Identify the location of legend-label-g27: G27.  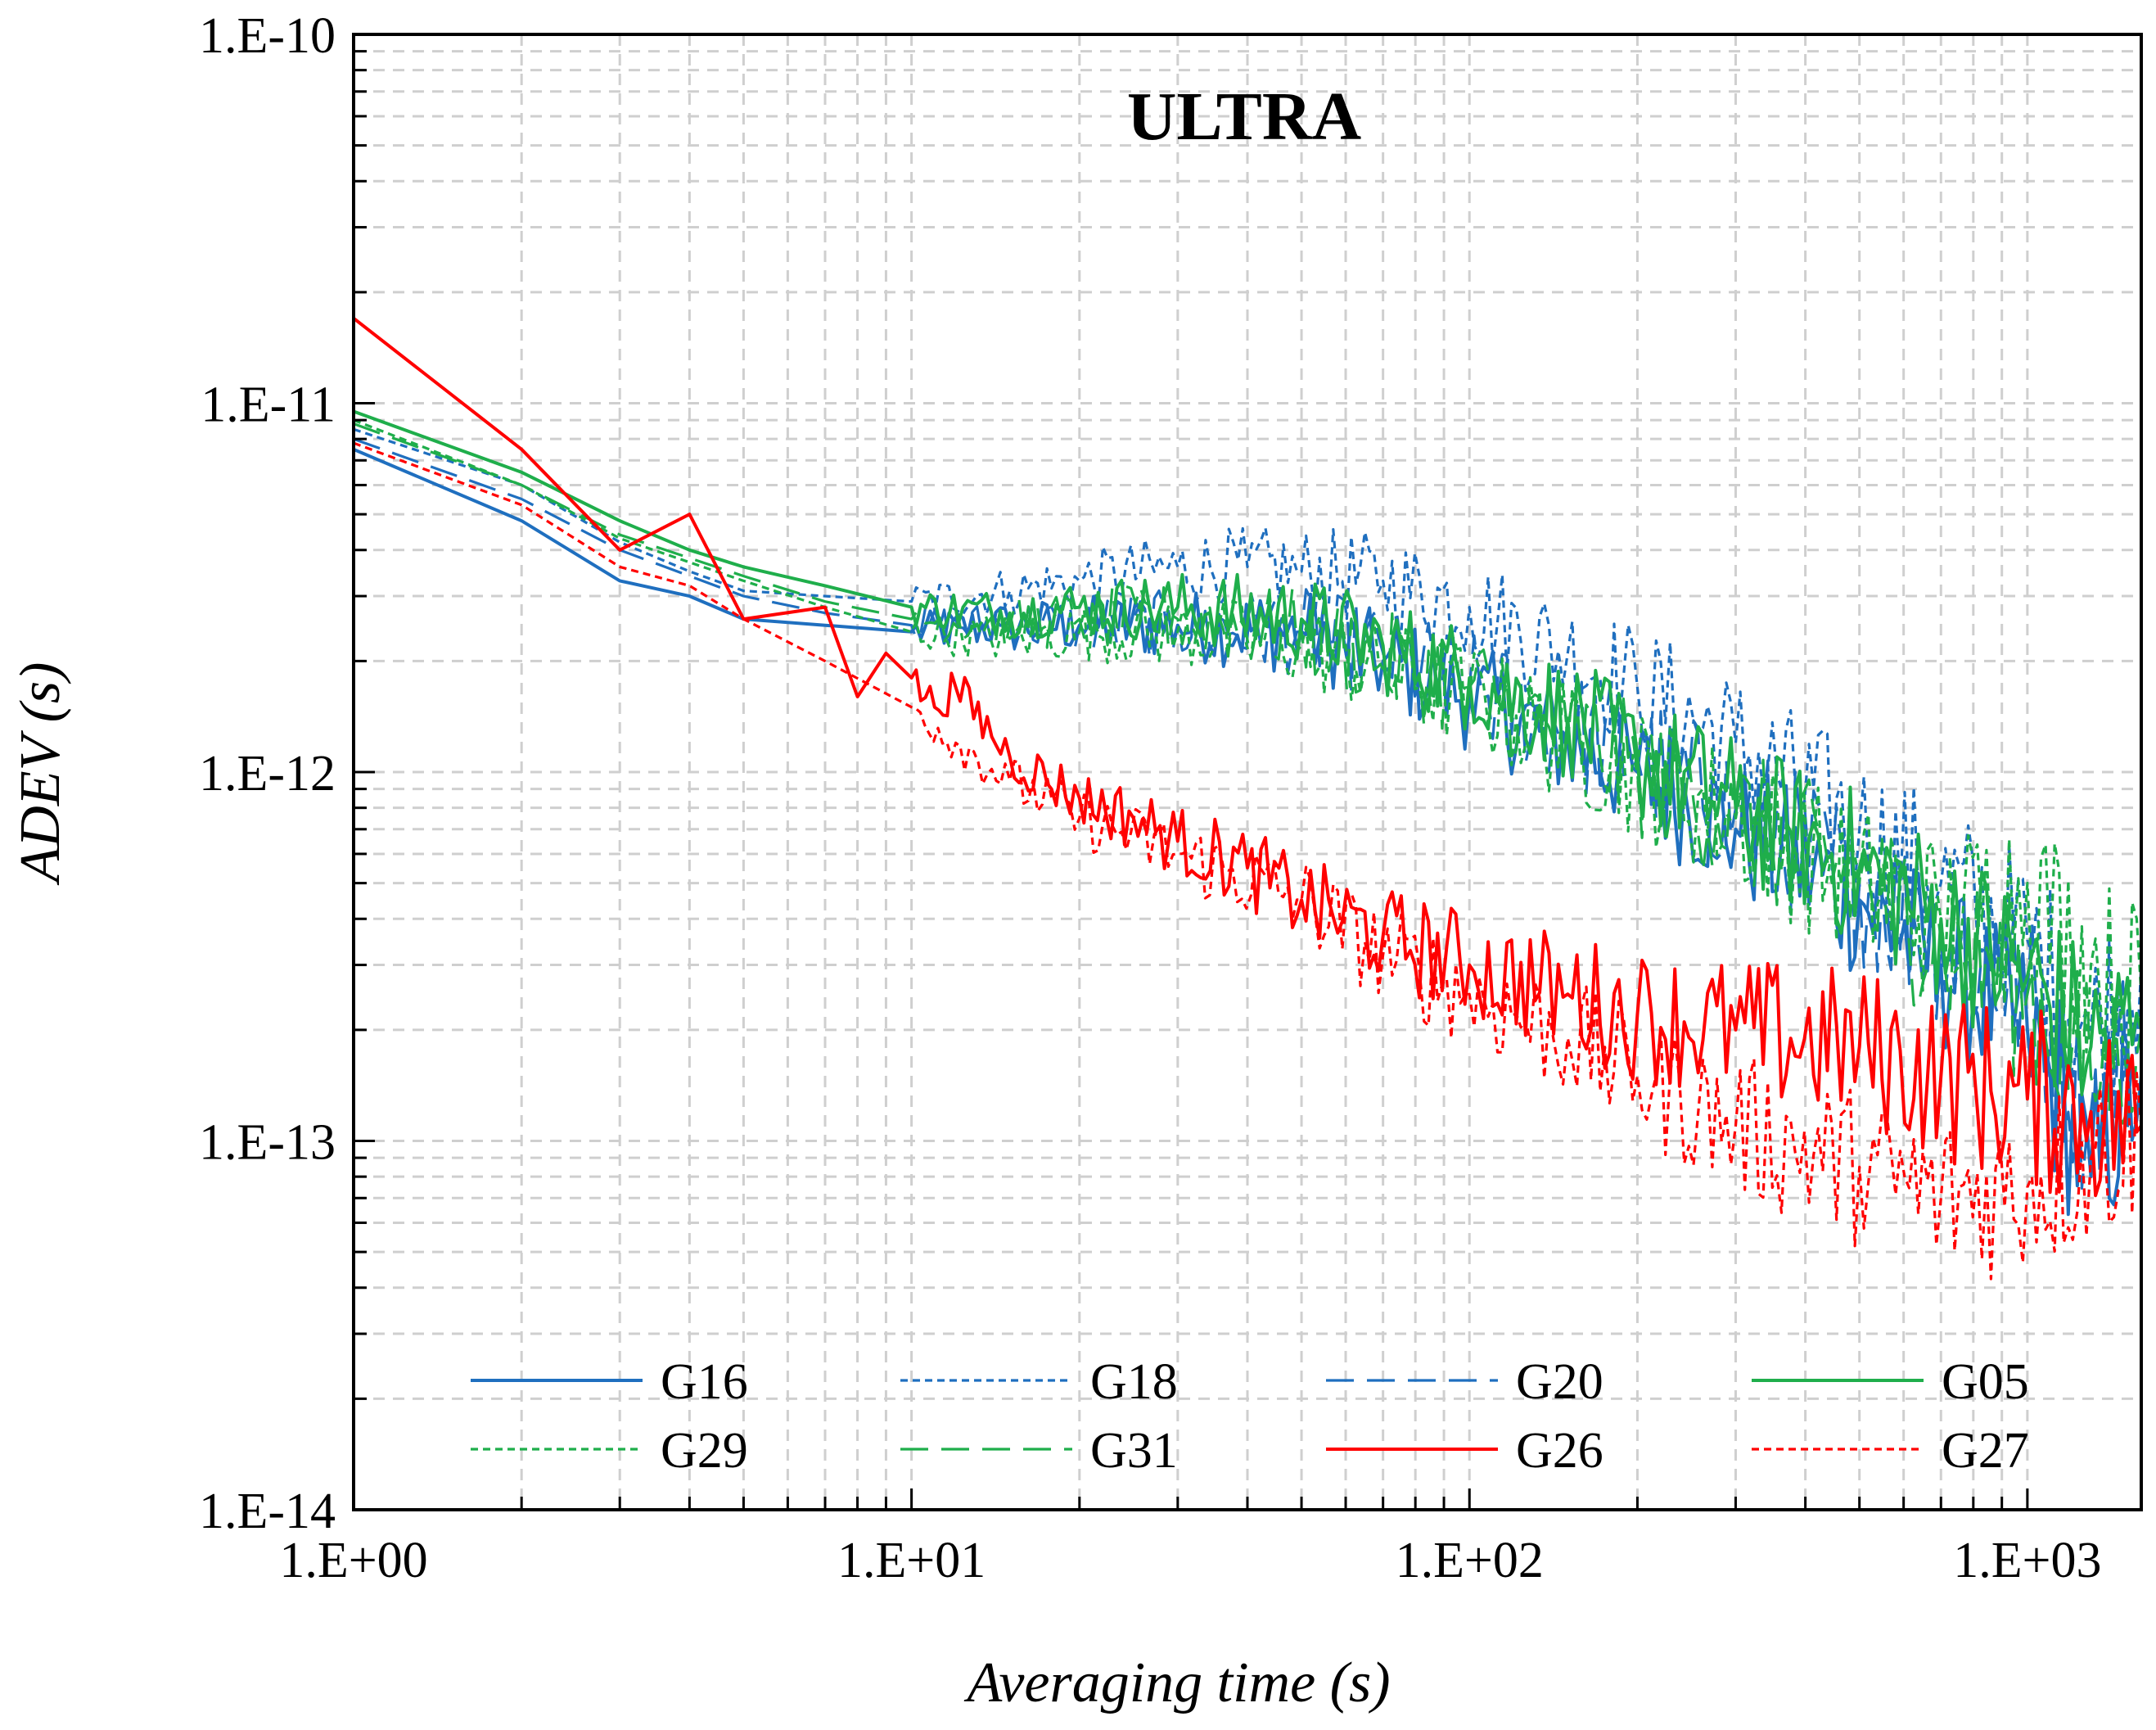
(1985, 1451).